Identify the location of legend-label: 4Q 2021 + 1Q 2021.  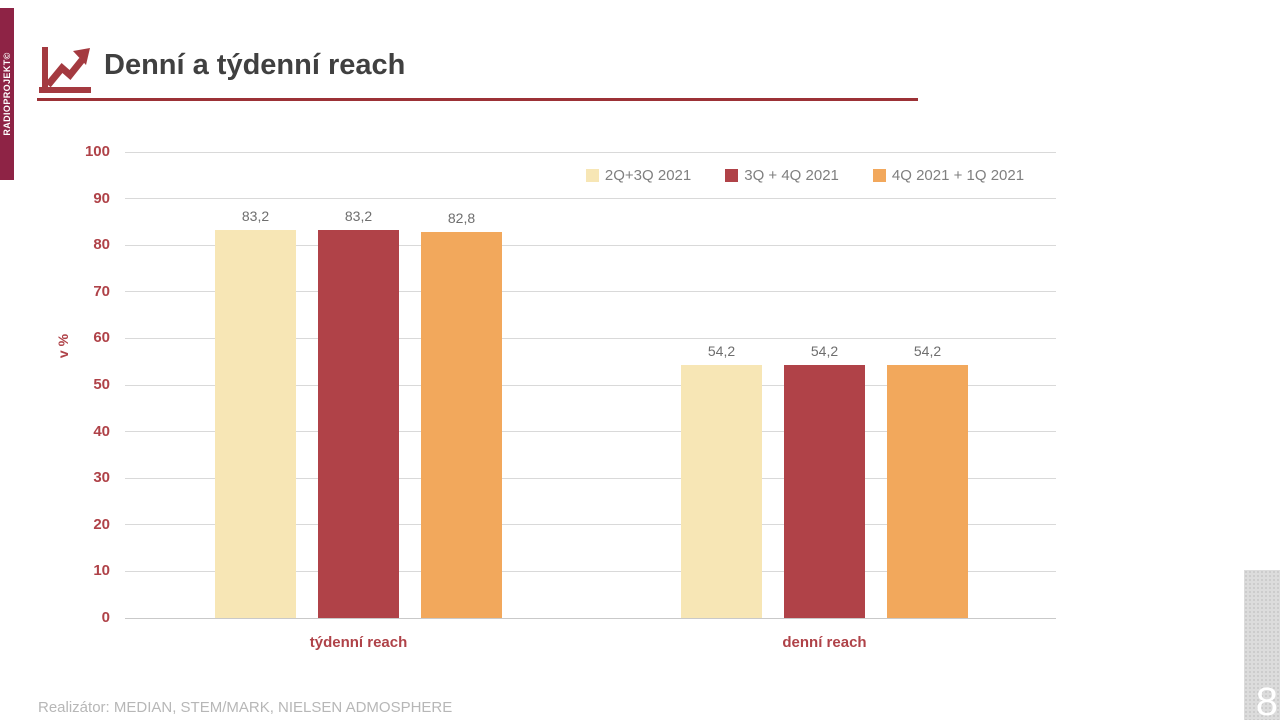
(958, 175).